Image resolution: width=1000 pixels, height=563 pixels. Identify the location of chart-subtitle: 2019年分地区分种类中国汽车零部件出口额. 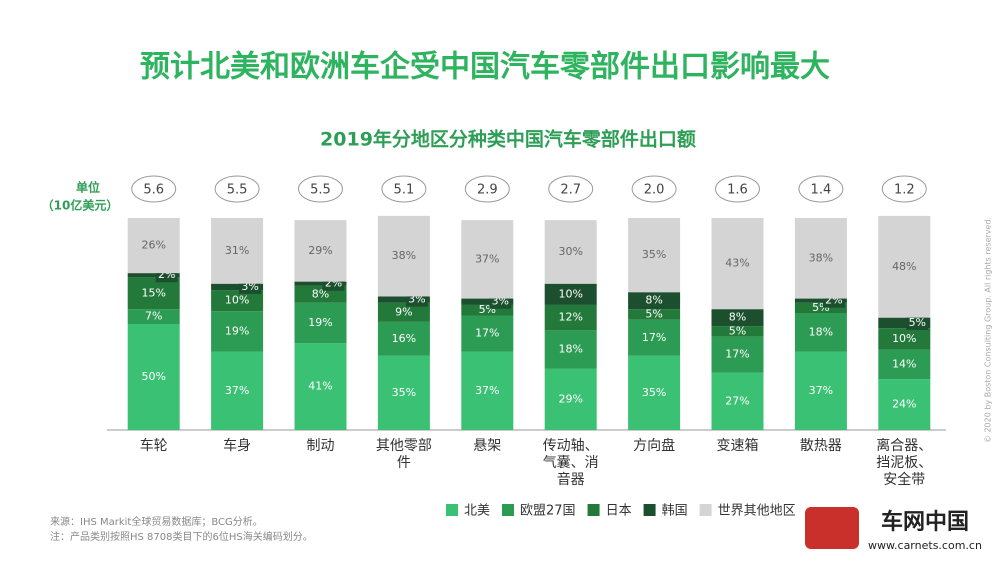
(508, 139).